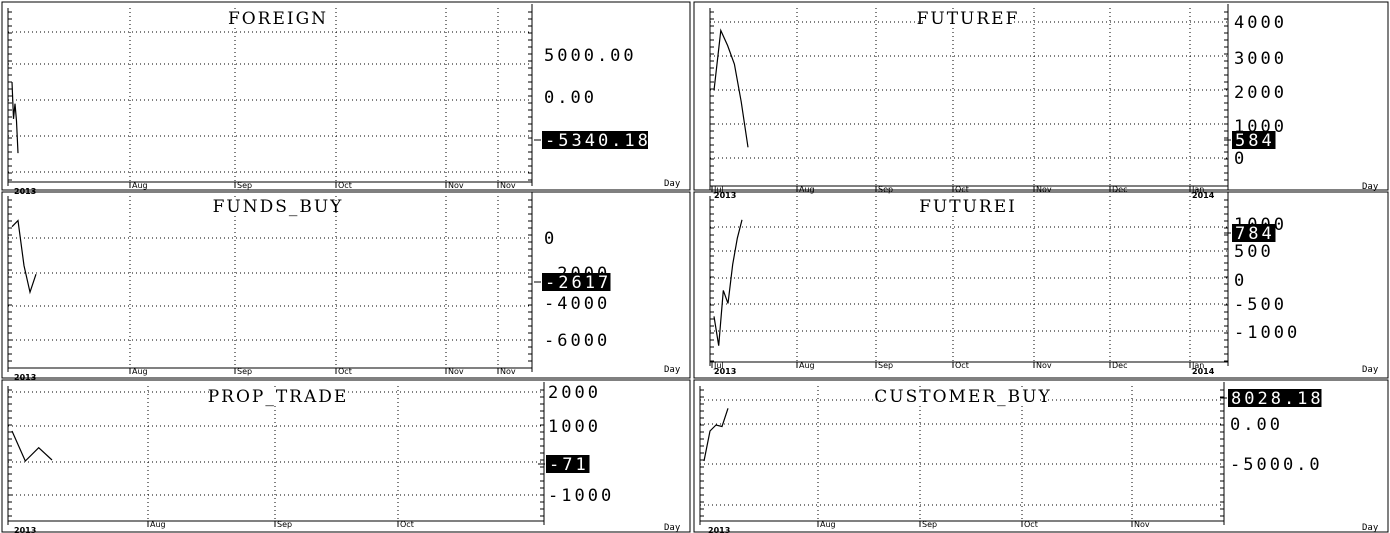 This screenshot has width=1390, height=533. Describe the element at coordinates (574, 427) in the screenshot. I see `y-tick-label: 1000` at that location.